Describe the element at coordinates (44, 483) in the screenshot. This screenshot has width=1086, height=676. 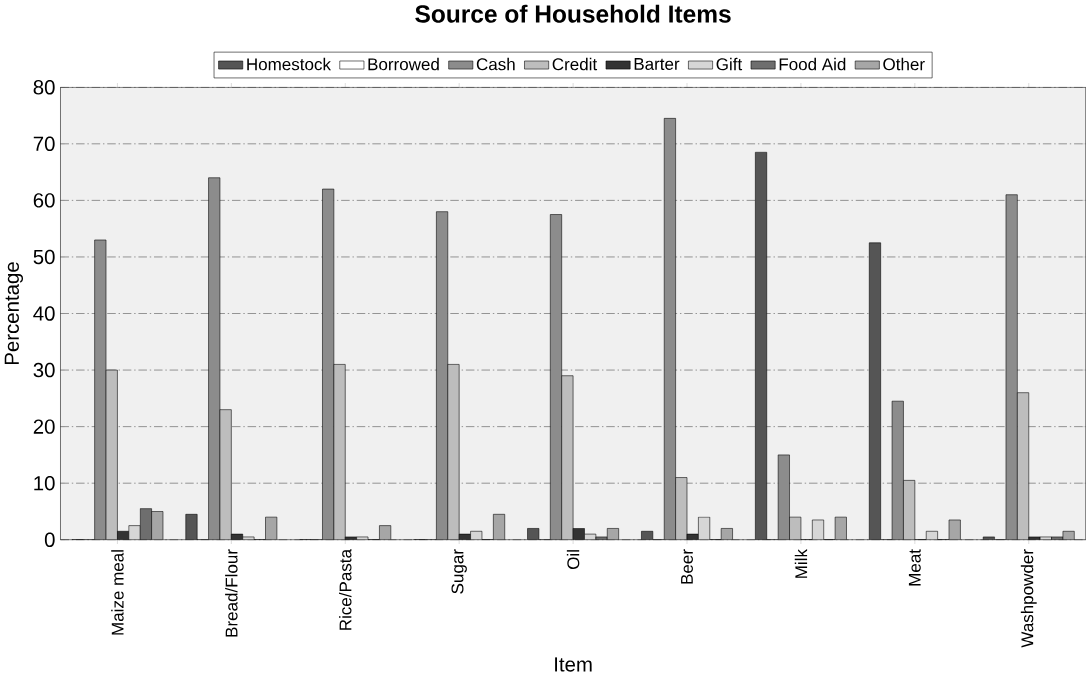
I see `y-tick-label: 10` at that location.